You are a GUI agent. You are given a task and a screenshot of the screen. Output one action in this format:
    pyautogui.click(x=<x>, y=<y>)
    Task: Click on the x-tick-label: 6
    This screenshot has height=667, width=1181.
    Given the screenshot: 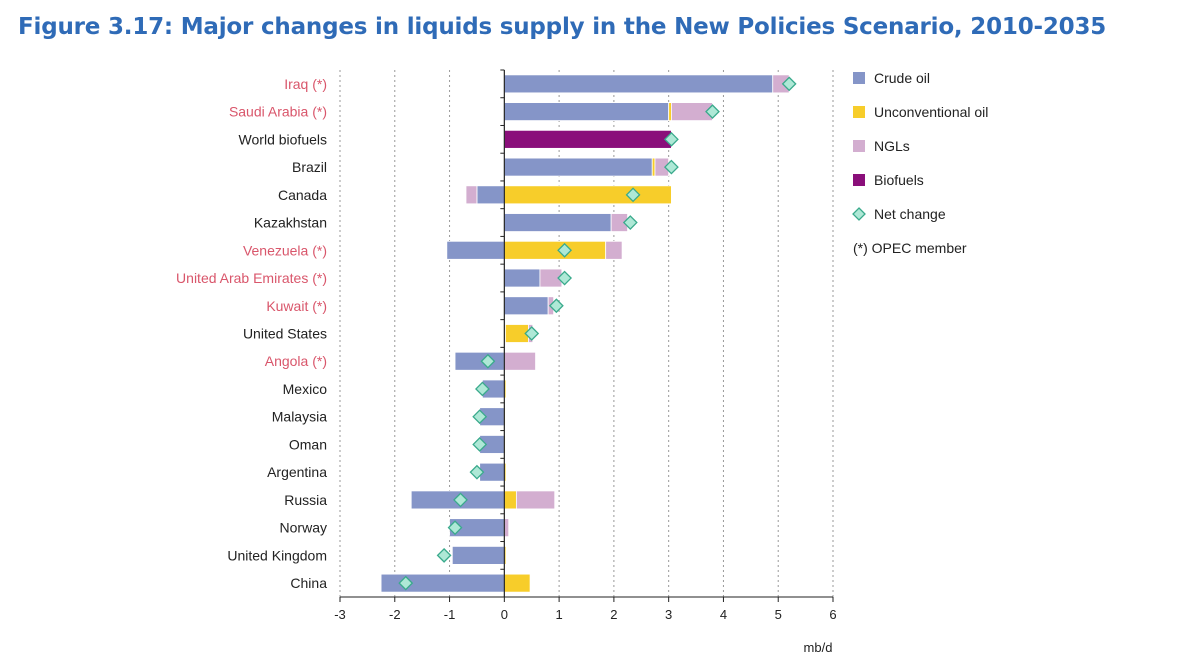 What is the action you would take?
    pyautogui.click(x=832, y=614)
    